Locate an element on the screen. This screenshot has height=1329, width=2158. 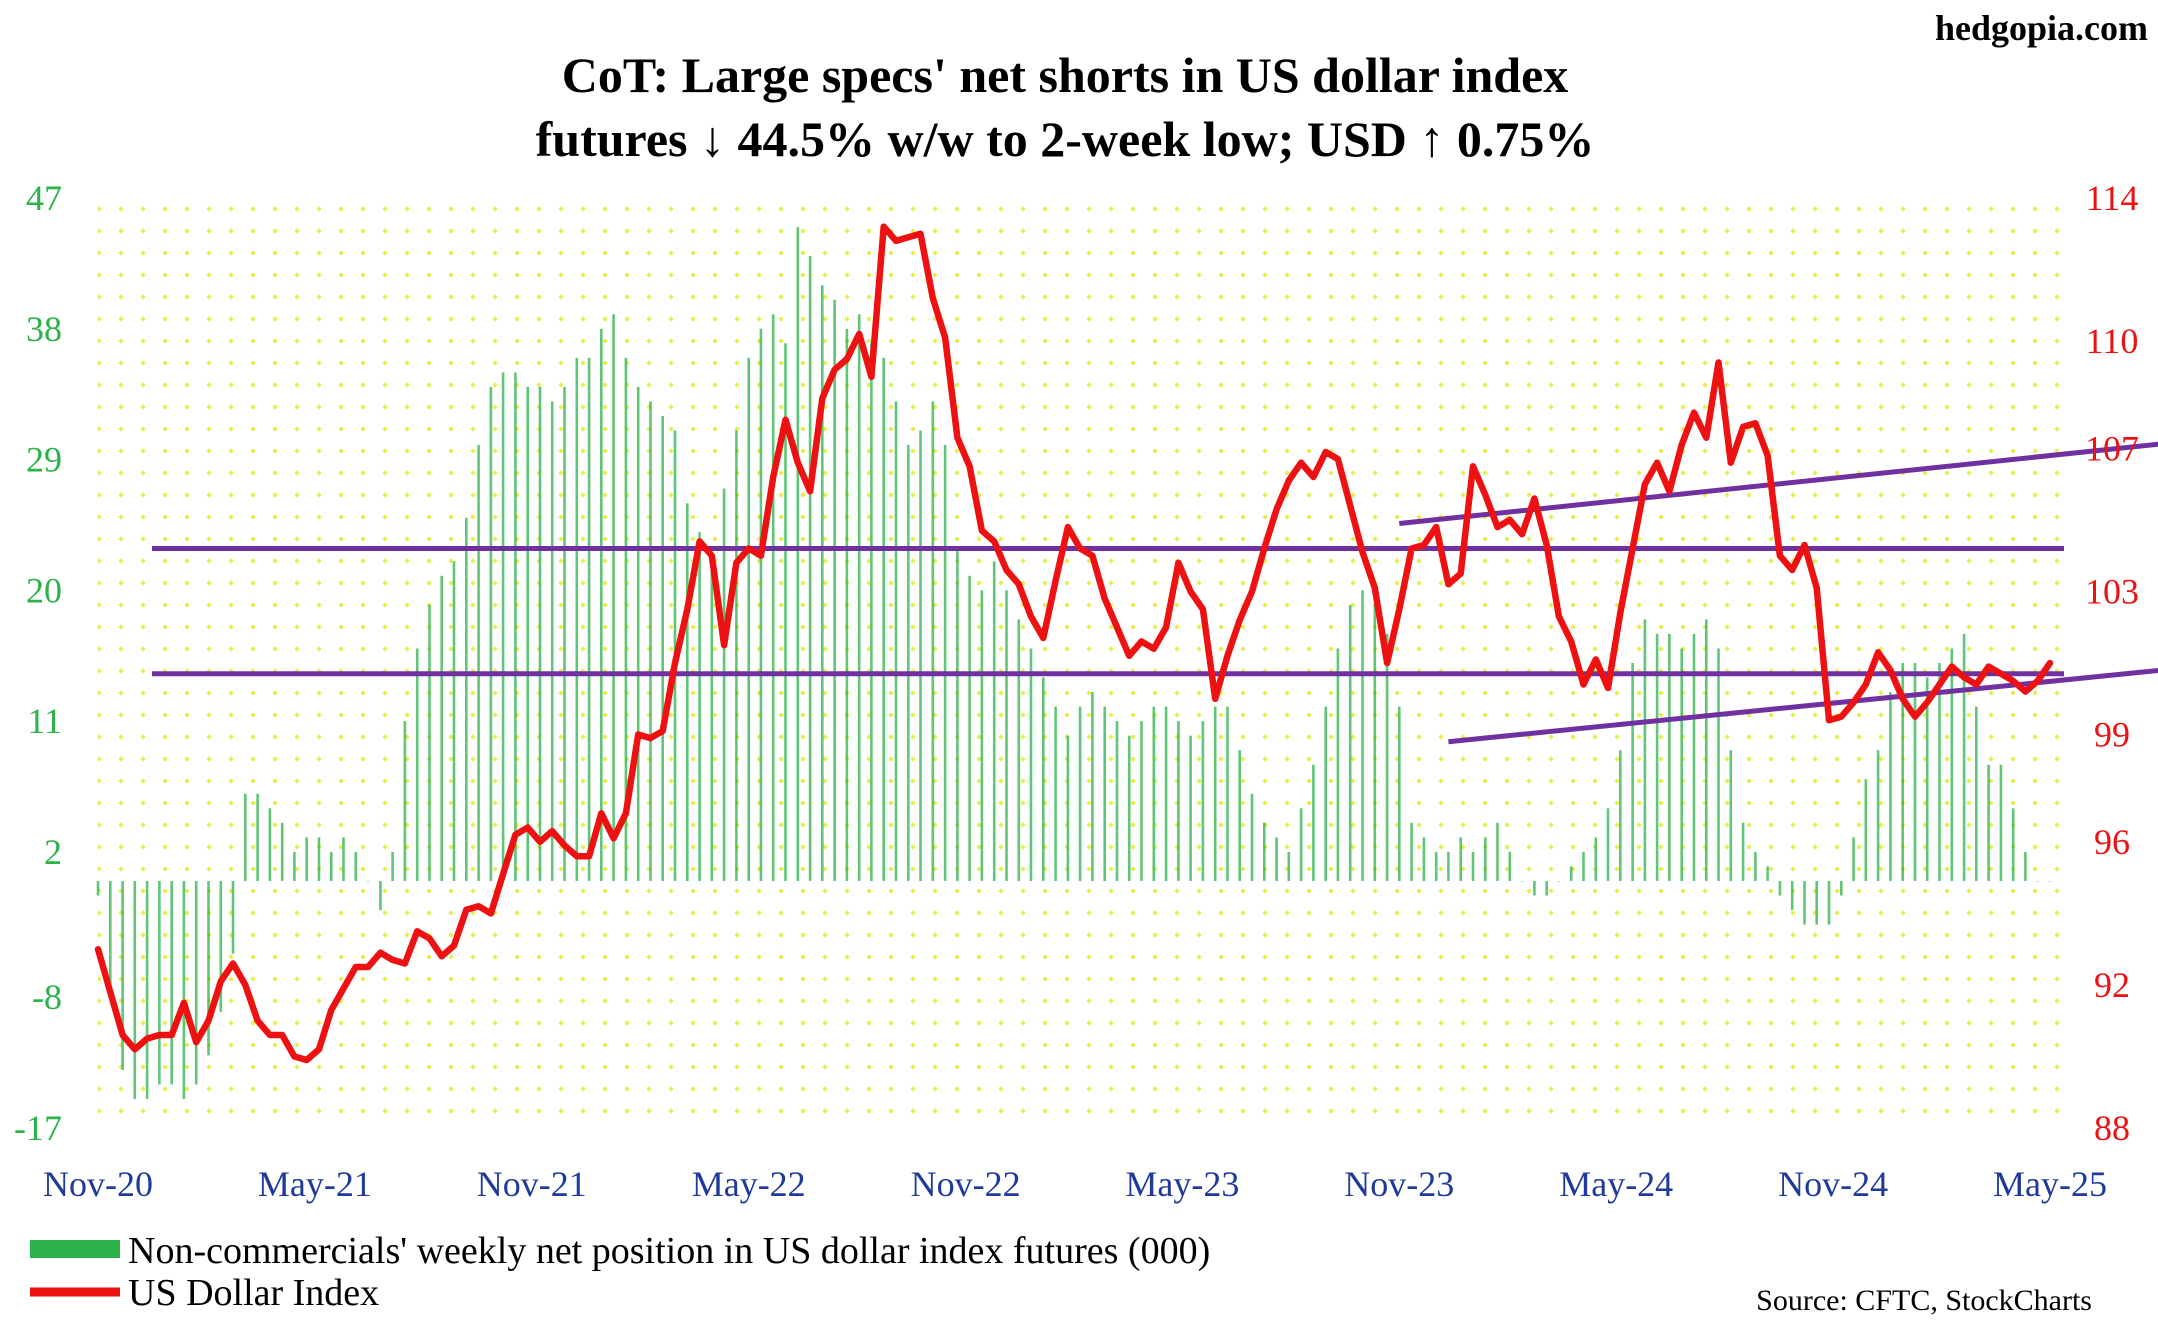
x-tick-label: Nov-20 is located at coordinates (98, 1184).